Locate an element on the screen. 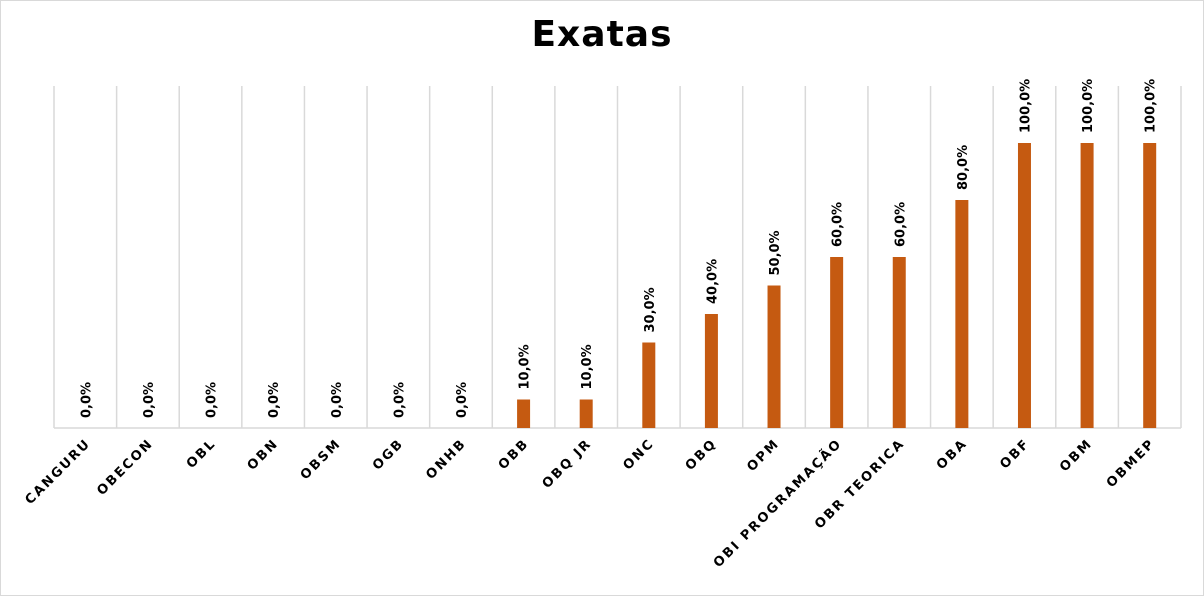  category-label: ONHB is located at coordinates (446, 459).